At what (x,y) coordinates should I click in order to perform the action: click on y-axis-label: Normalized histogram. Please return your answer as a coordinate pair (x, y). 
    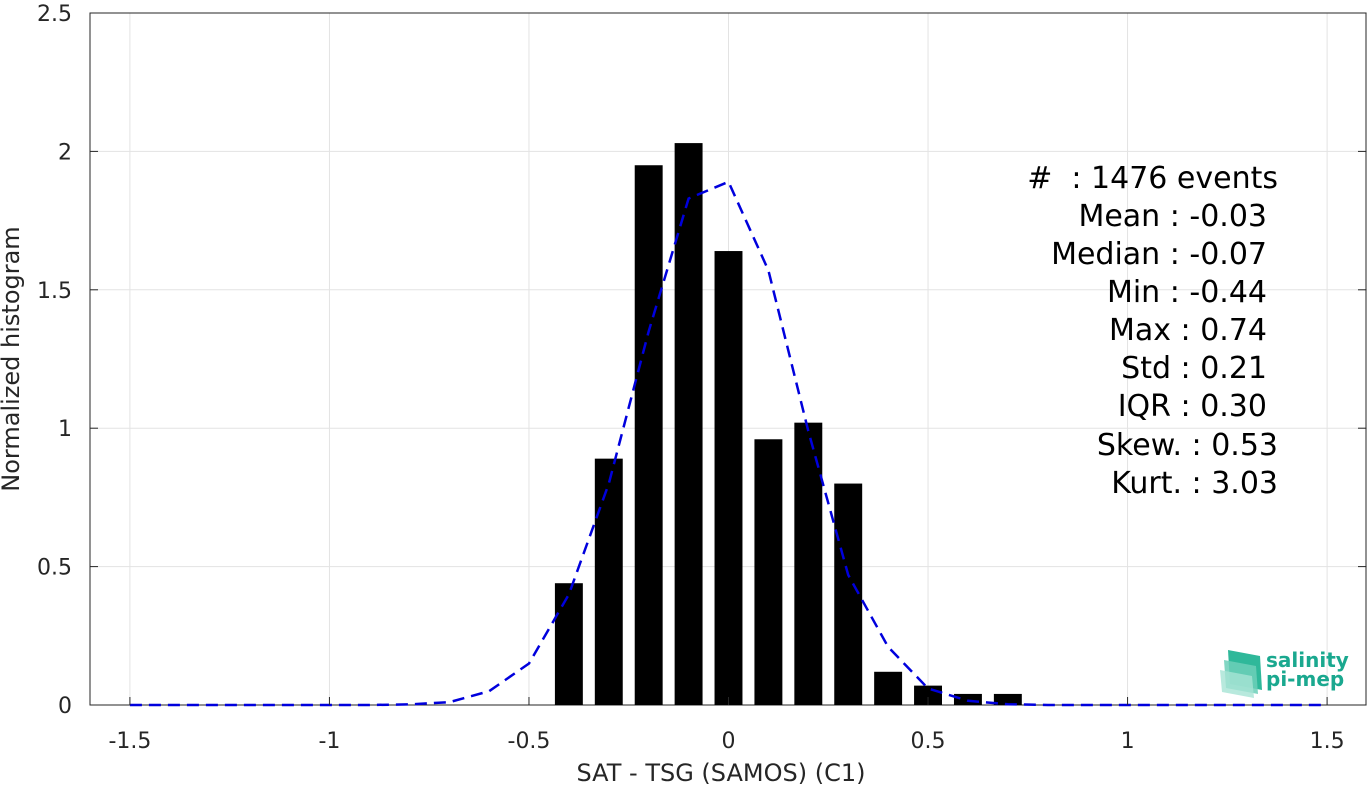
    Looking at the image, I should click on (12, 358).